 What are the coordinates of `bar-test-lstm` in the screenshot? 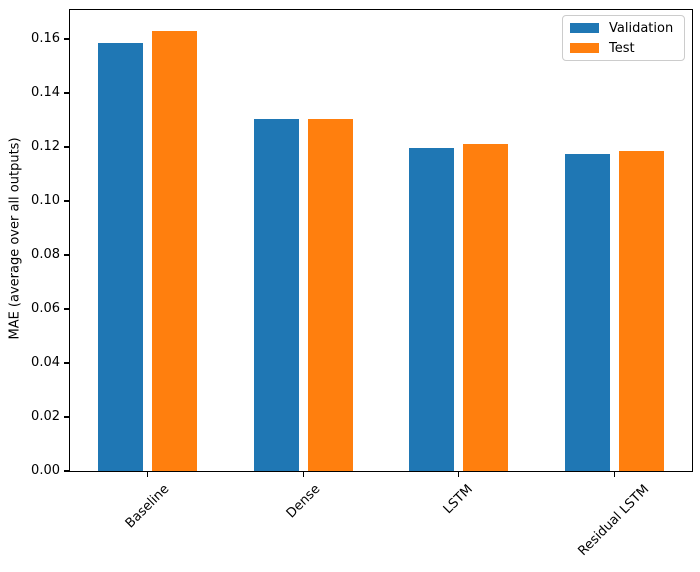 It's located at (486, 307).